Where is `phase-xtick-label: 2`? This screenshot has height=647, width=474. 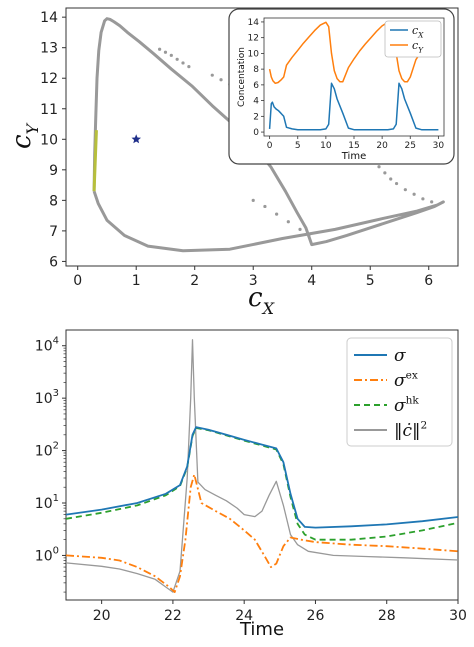 phase-xtick-label: 2 is located at coordinates (194, 281).